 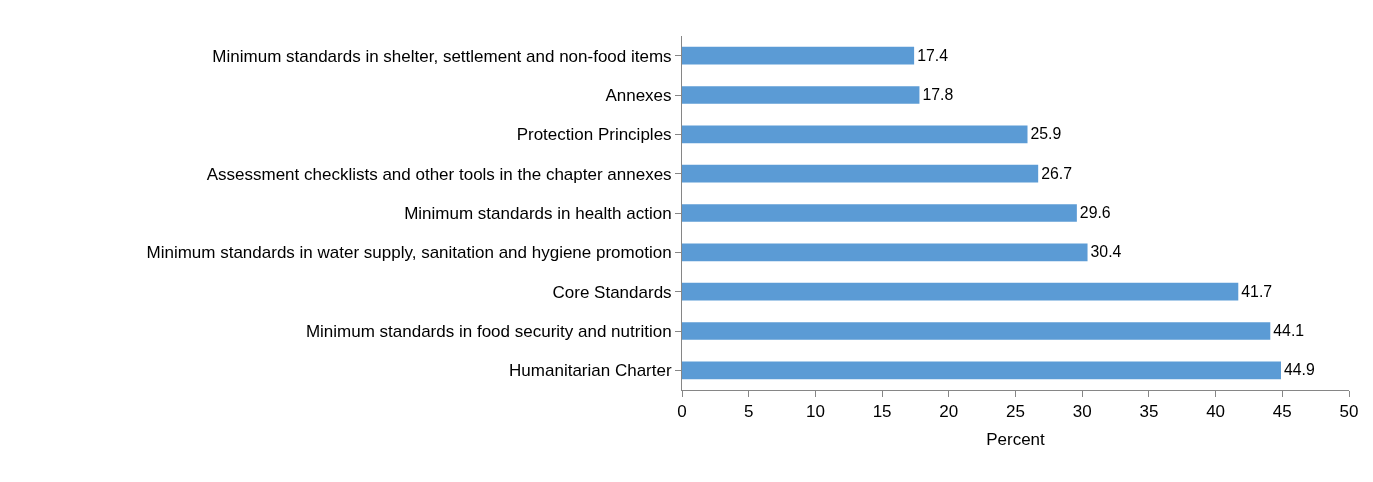 What do you see at coordinates (1149, 412) in the screenshot?
I see `x-tick-label: 35` at bounding box center [1149, 412].